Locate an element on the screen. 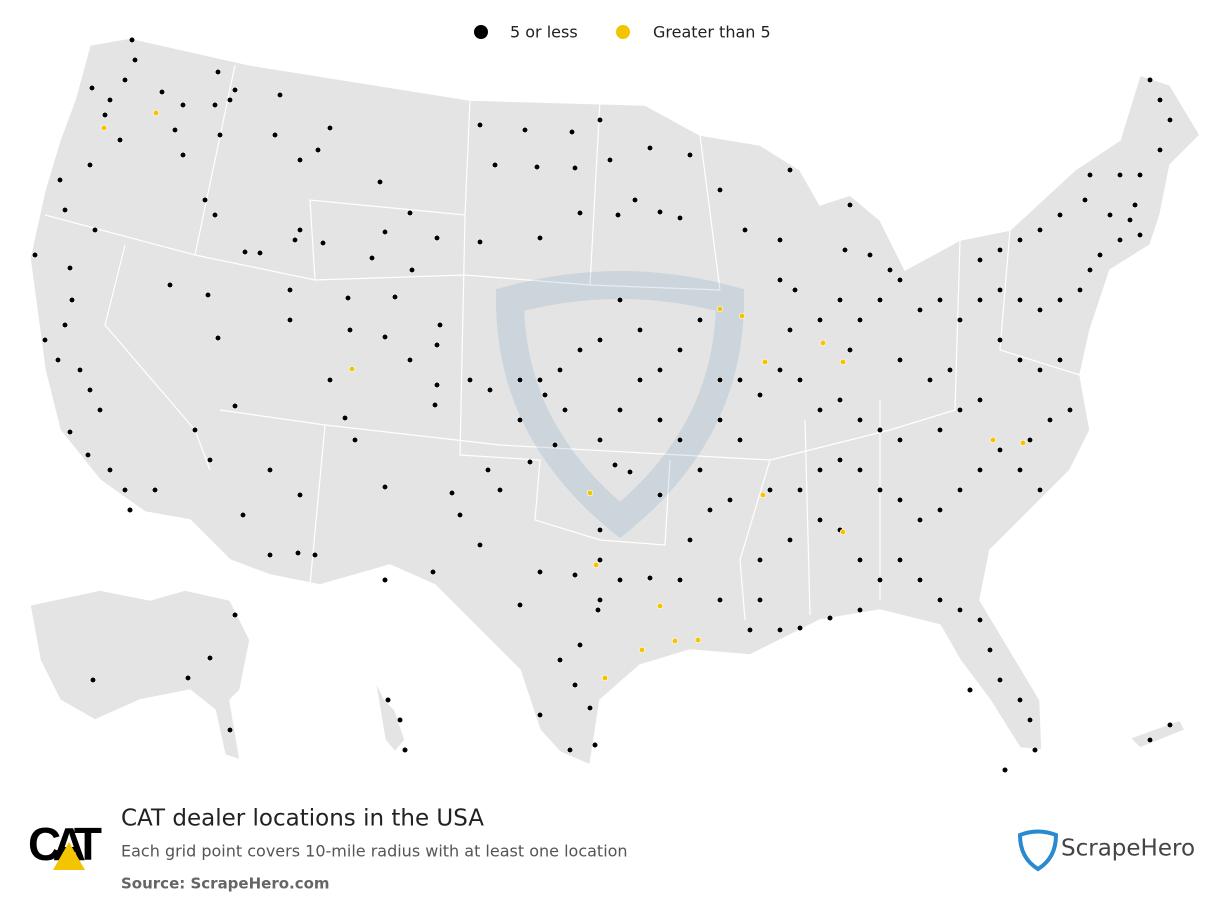 This screenshot has height=902, width=1224. watermark is located at coordinates (620, 405).